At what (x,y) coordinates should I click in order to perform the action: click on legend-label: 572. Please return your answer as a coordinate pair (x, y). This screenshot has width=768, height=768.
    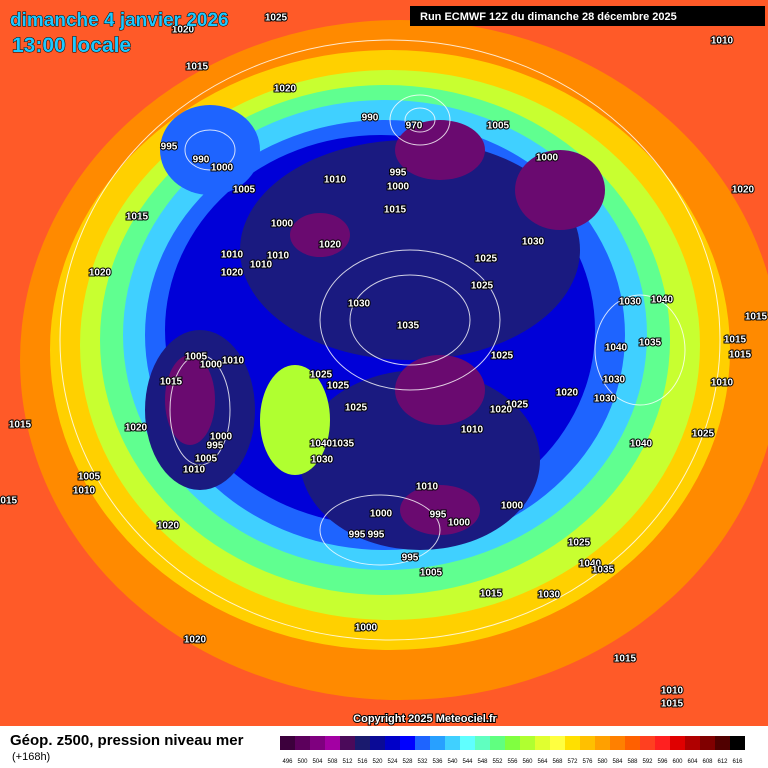
    Looking at the image, I should click on (572, 762).